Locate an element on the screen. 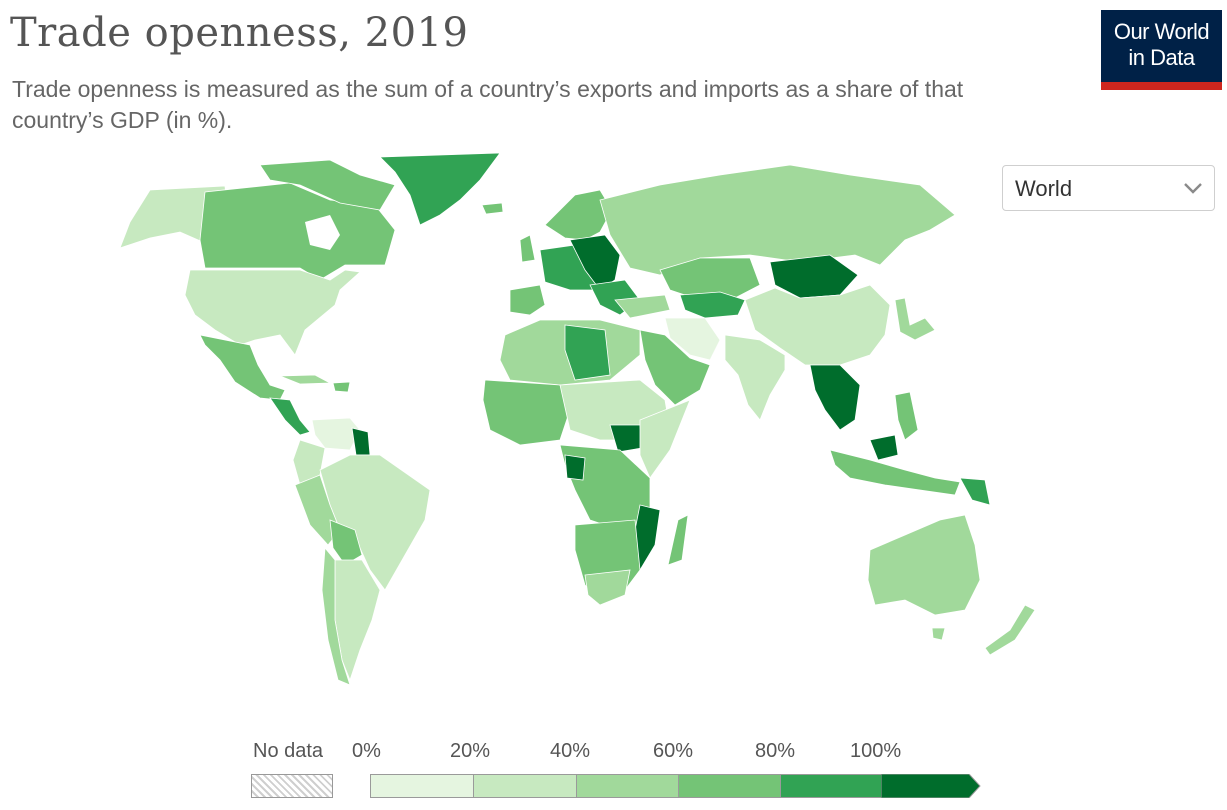 Image resolution: width=1227 pixels, height=810 pixels. region-north-america is located at coordinates (310, 294).